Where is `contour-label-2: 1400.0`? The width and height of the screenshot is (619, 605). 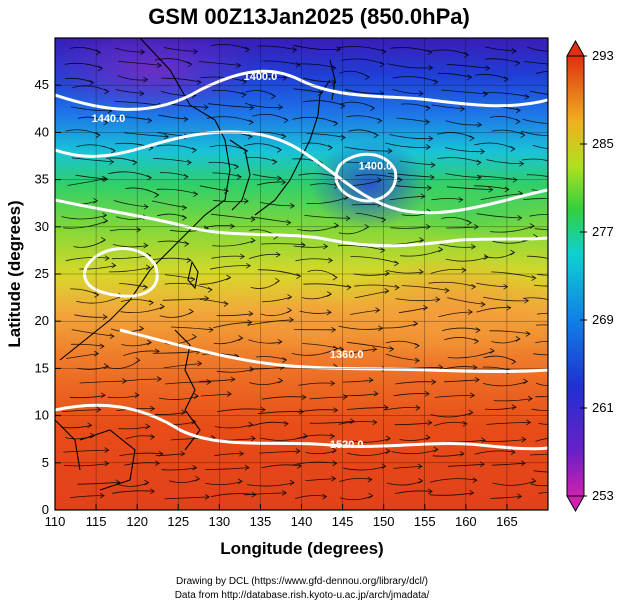
contour-label-2: 1400.0 is located at coordinates (376, 166).